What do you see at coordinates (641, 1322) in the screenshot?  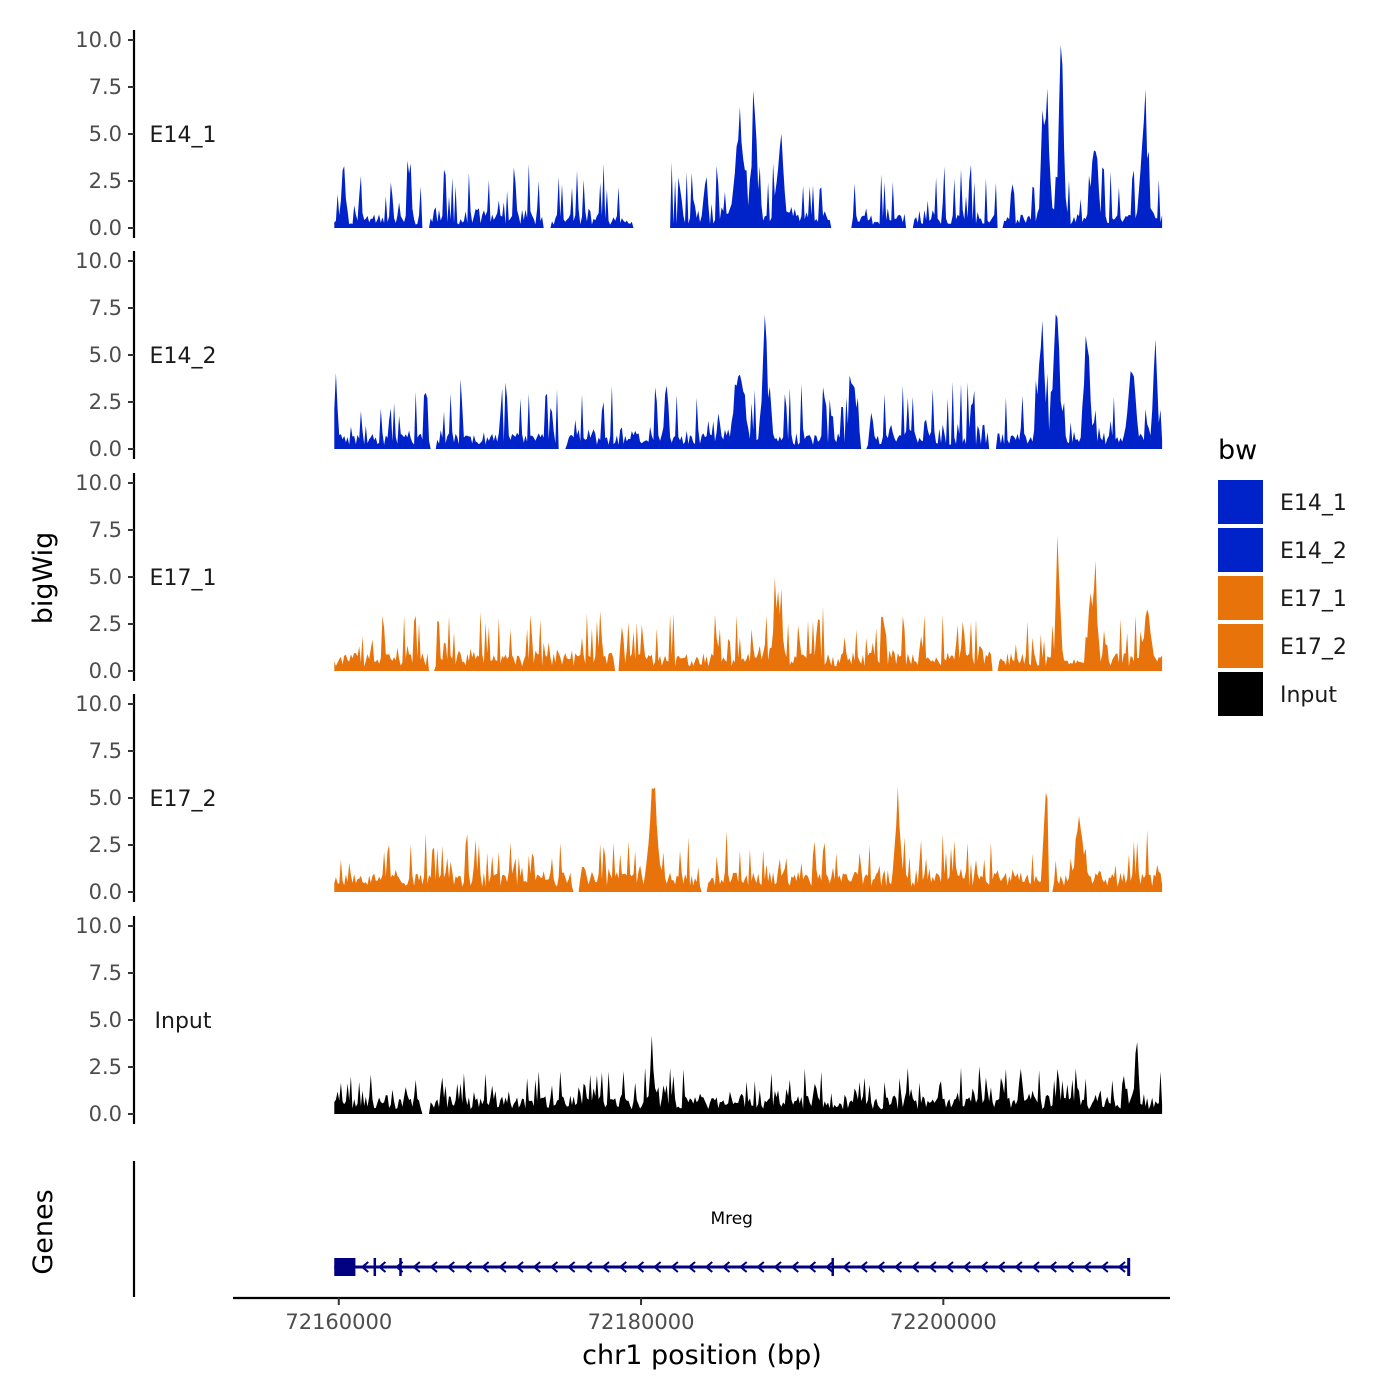 I see `x-tick-label: 72180000` at bounding box center [641, 1322].